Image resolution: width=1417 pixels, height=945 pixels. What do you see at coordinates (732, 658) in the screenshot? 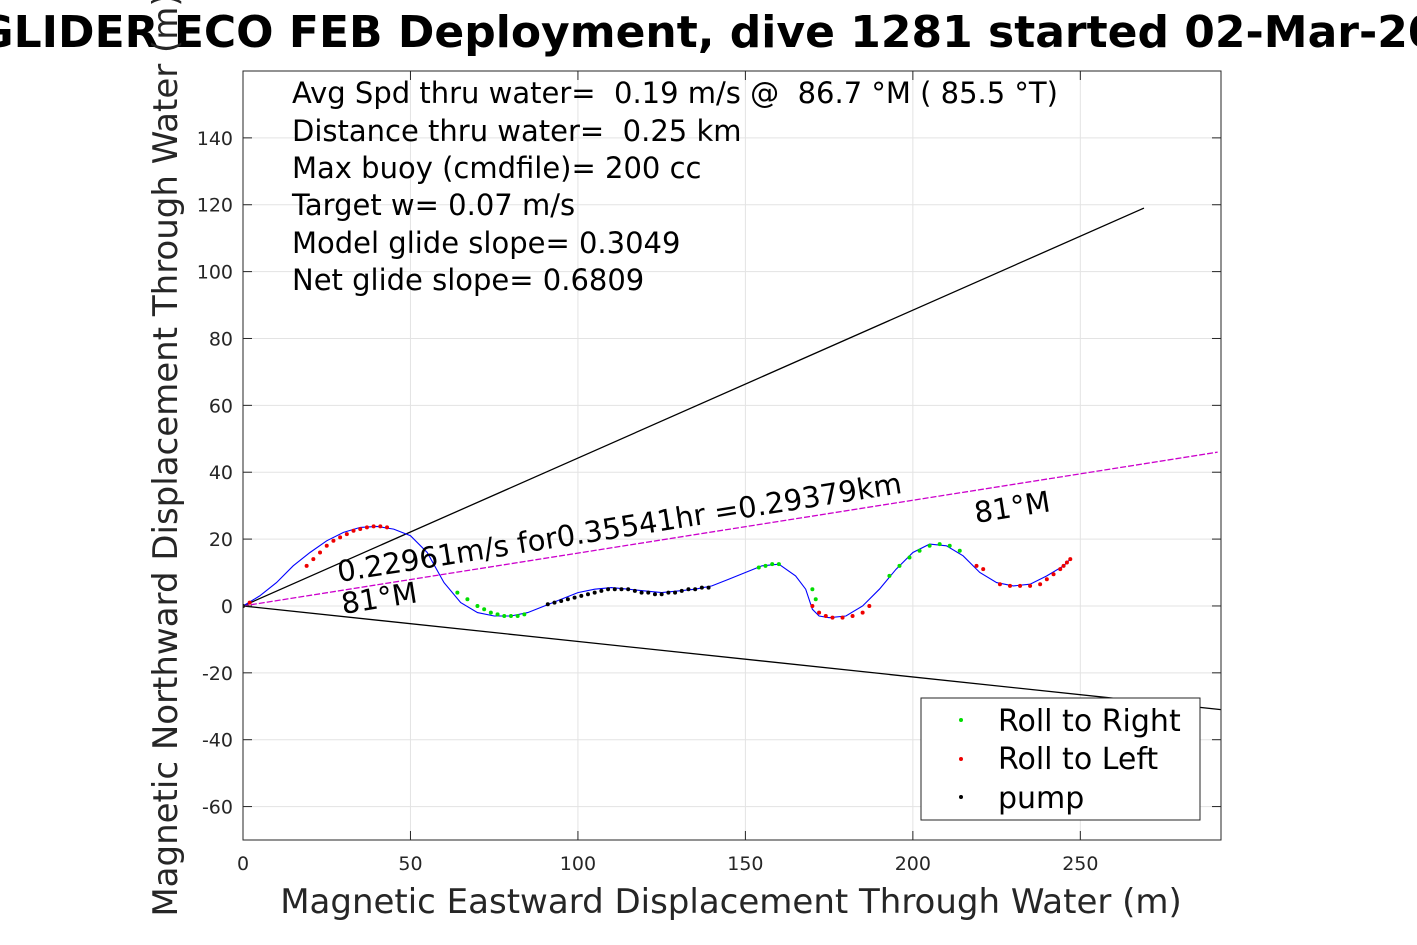
I see `reference-line-lower-bound` at bounding box center [732, 658].